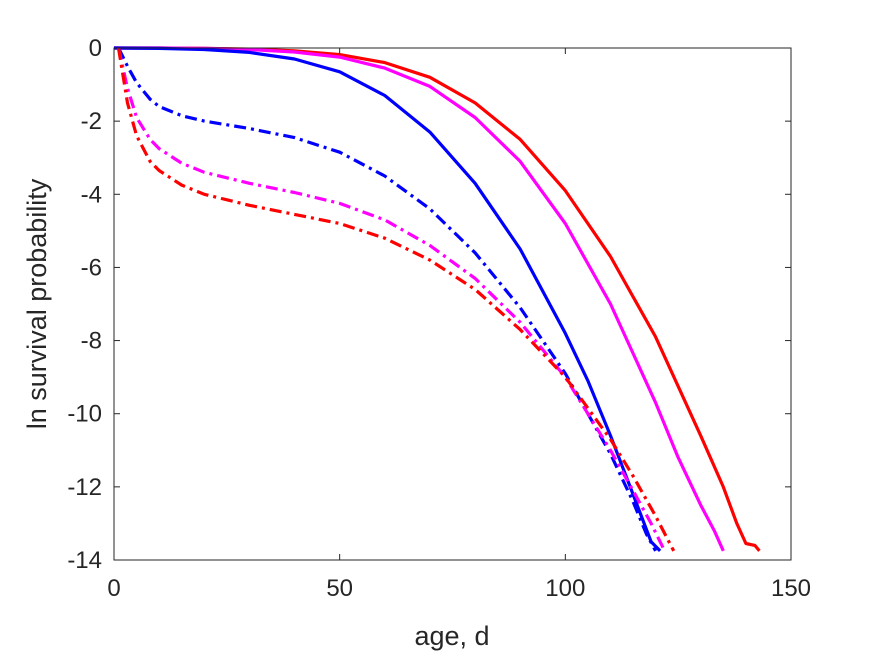  I want to click on x-tick-label: 150, so click(791, 588).